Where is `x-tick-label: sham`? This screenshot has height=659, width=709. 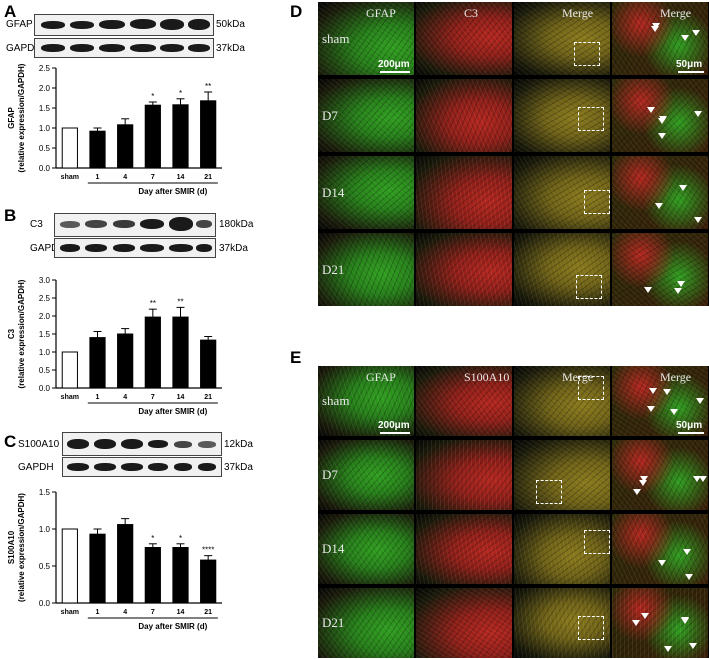 x-tick-label: sham is located at coordinates (70, 397).